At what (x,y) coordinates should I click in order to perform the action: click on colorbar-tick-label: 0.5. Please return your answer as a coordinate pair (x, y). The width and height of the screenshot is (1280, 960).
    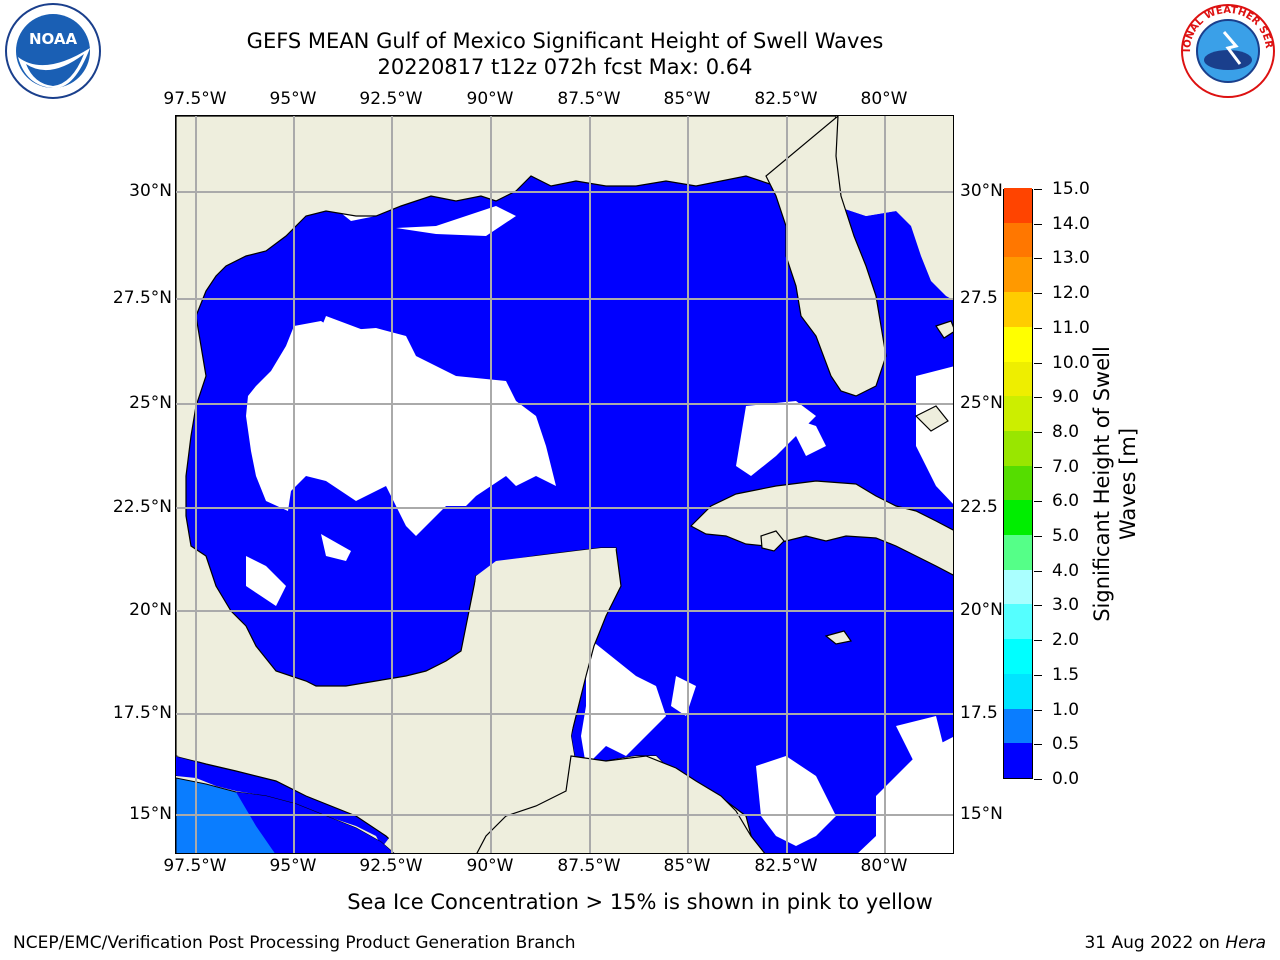
    Looking at the image, I should click on (1066, 744).